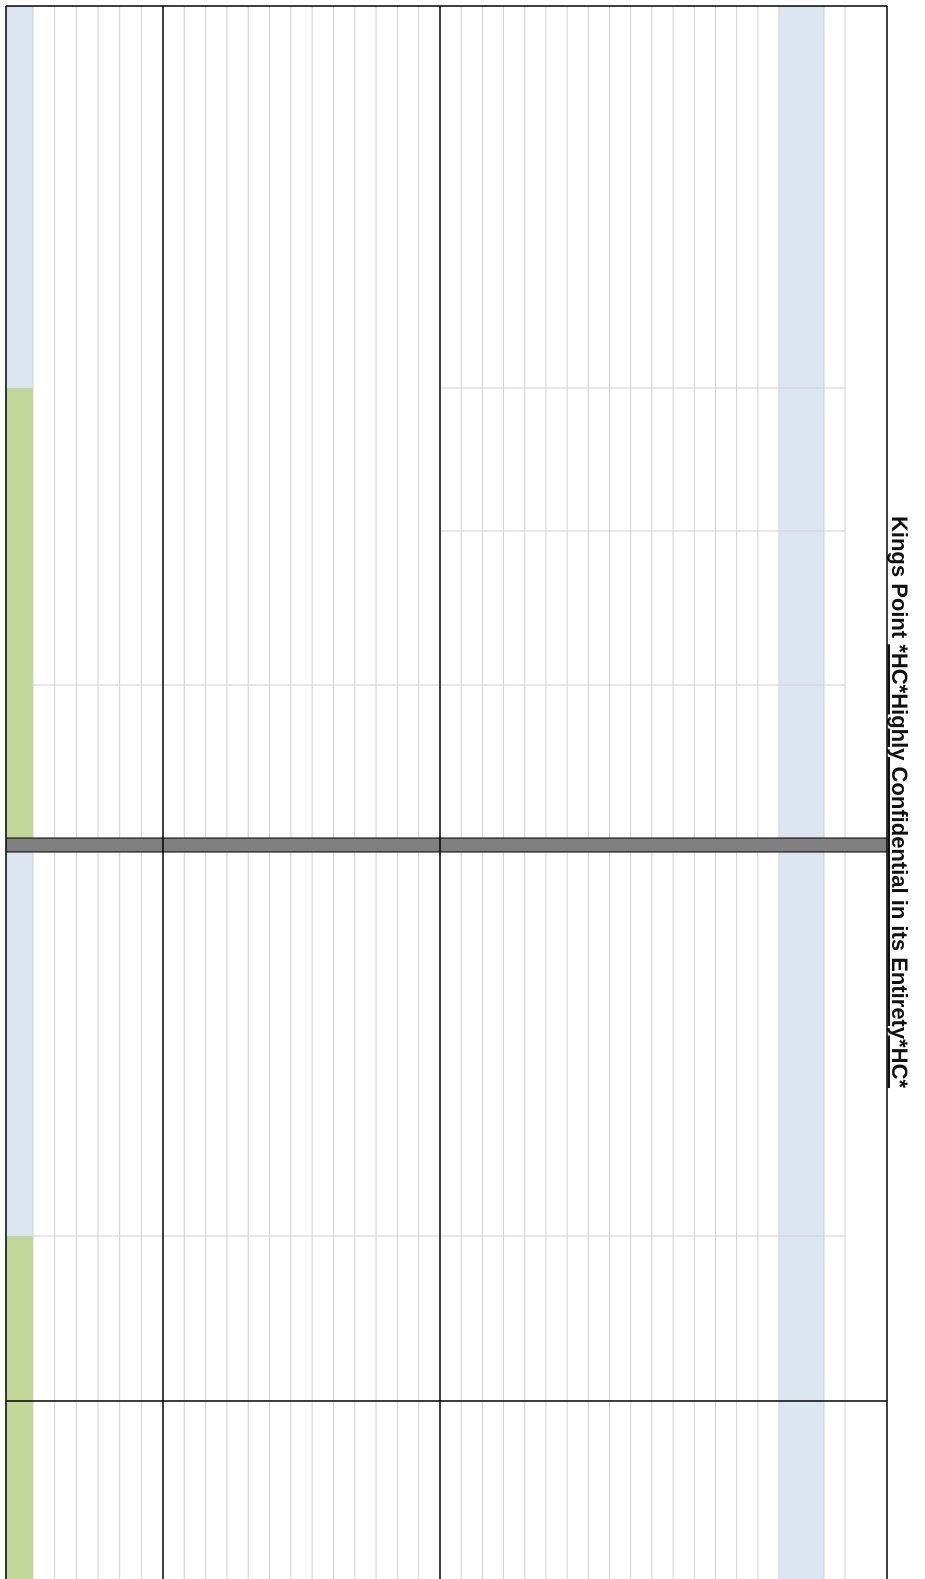 This screenshot has height=1579, width=925. Describe the element at coordinates (446, 845) in the screenshot. I see `page-break-bar` at that location.